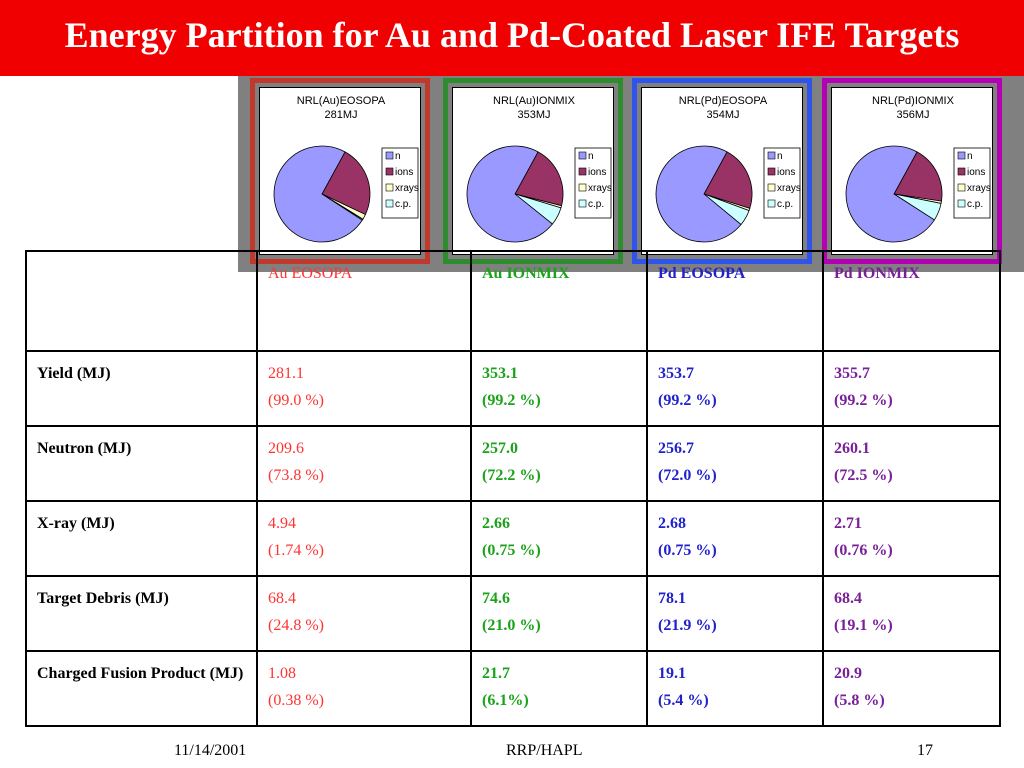 The image size is (1024, 768). What do you see at coordinates (141, 388) in the screenshot?
I see `row-label: Yield (MJ)` at bounding box center [141, 388].